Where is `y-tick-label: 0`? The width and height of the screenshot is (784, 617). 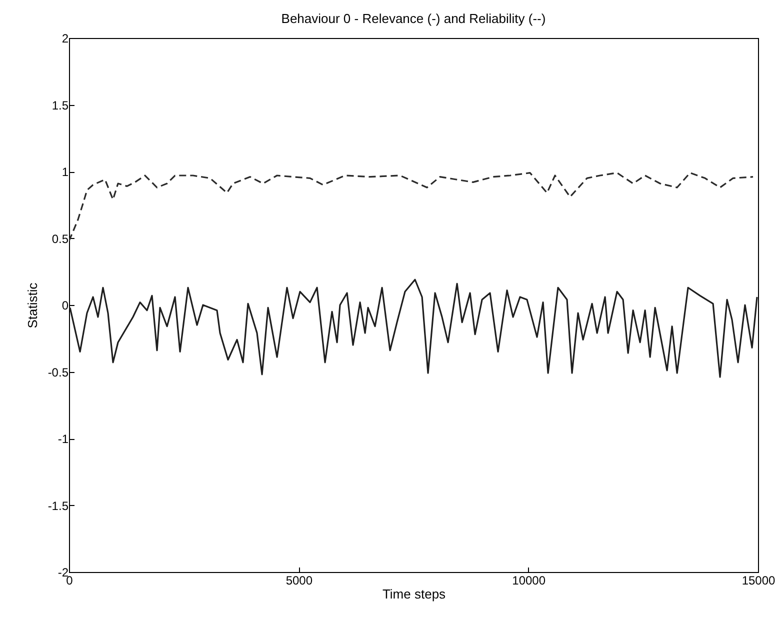 y-tick-label: 0 is located at coordinates (65, 305).